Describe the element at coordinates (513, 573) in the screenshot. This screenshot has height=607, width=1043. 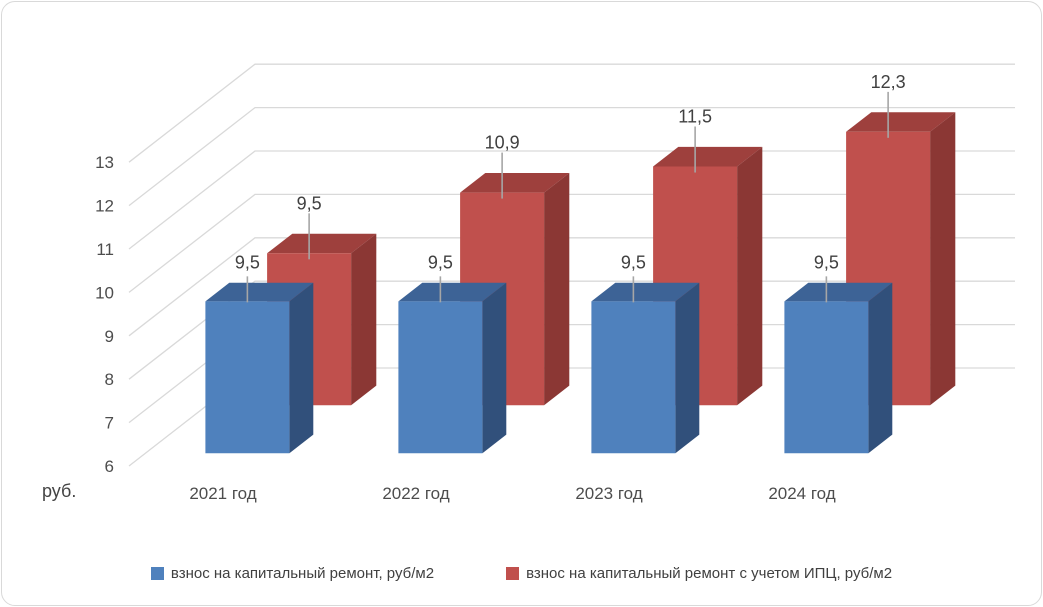
I see `legend-swatch-red` at that location.